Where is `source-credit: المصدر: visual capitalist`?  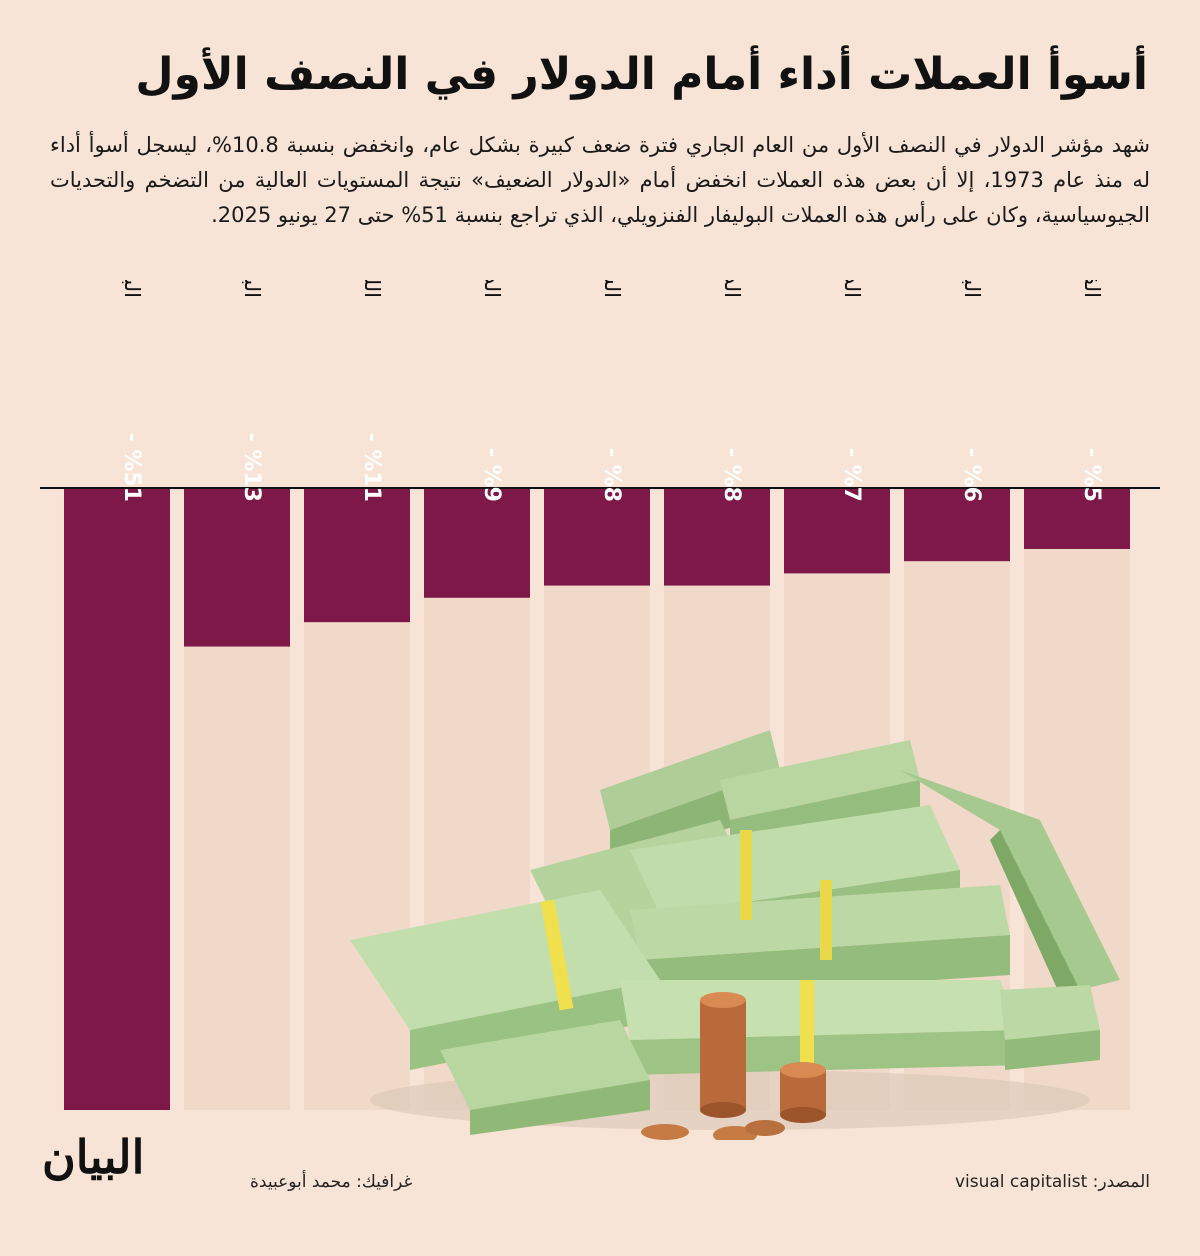
source-credit: المصدر: visual capitalist is located at coordinates (1052, 1182).